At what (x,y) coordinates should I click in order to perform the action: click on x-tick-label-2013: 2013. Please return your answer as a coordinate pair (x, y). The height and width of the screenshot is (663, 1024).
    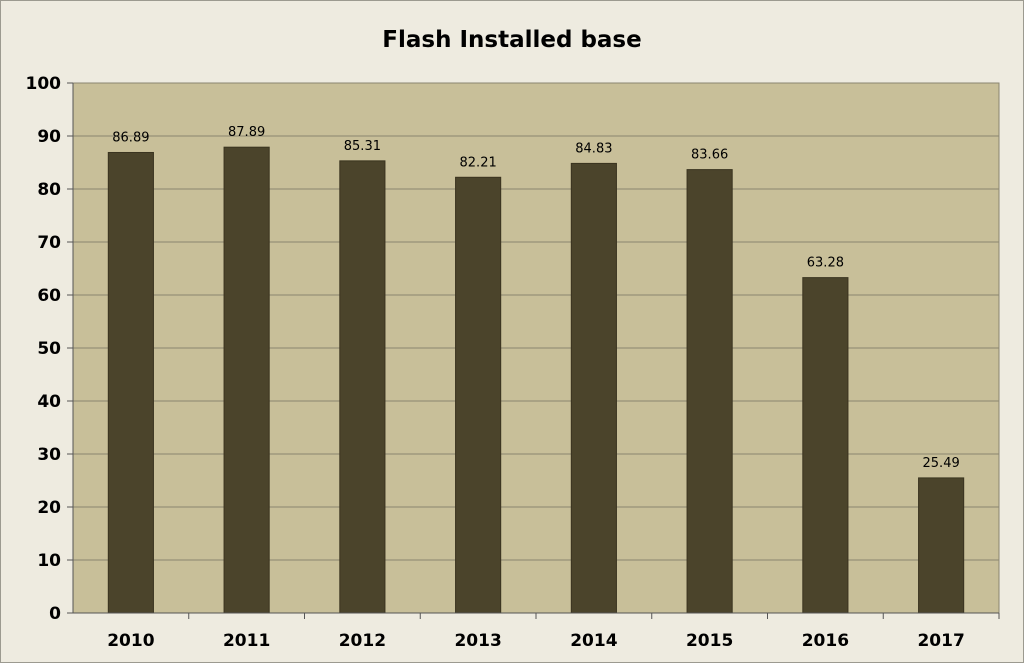
    Looking at the image, I should click on (477, 641).